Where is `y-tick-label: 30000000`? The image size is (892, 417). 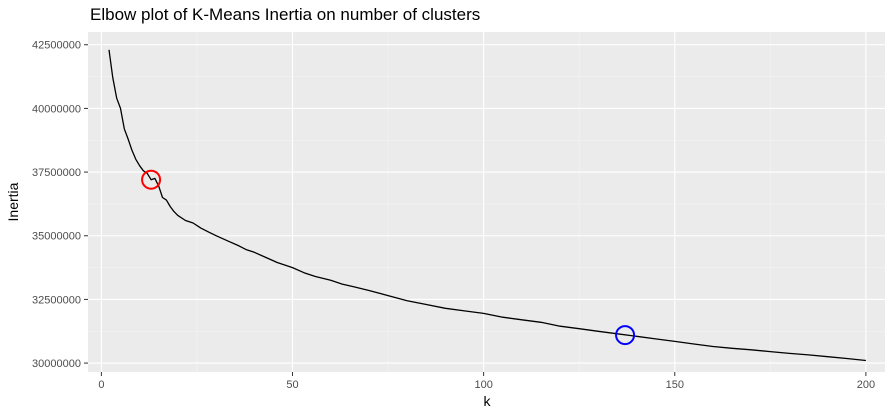
y-tick-label: 30000000 is located at coordinates (56, 364).